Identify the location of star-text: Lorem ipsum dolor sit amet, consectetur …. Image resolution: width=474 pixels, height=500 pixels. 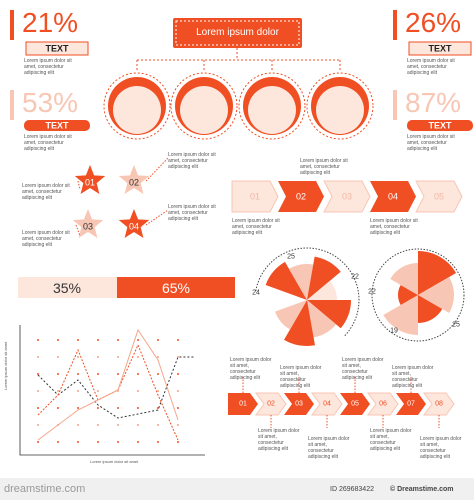
(46, 192).